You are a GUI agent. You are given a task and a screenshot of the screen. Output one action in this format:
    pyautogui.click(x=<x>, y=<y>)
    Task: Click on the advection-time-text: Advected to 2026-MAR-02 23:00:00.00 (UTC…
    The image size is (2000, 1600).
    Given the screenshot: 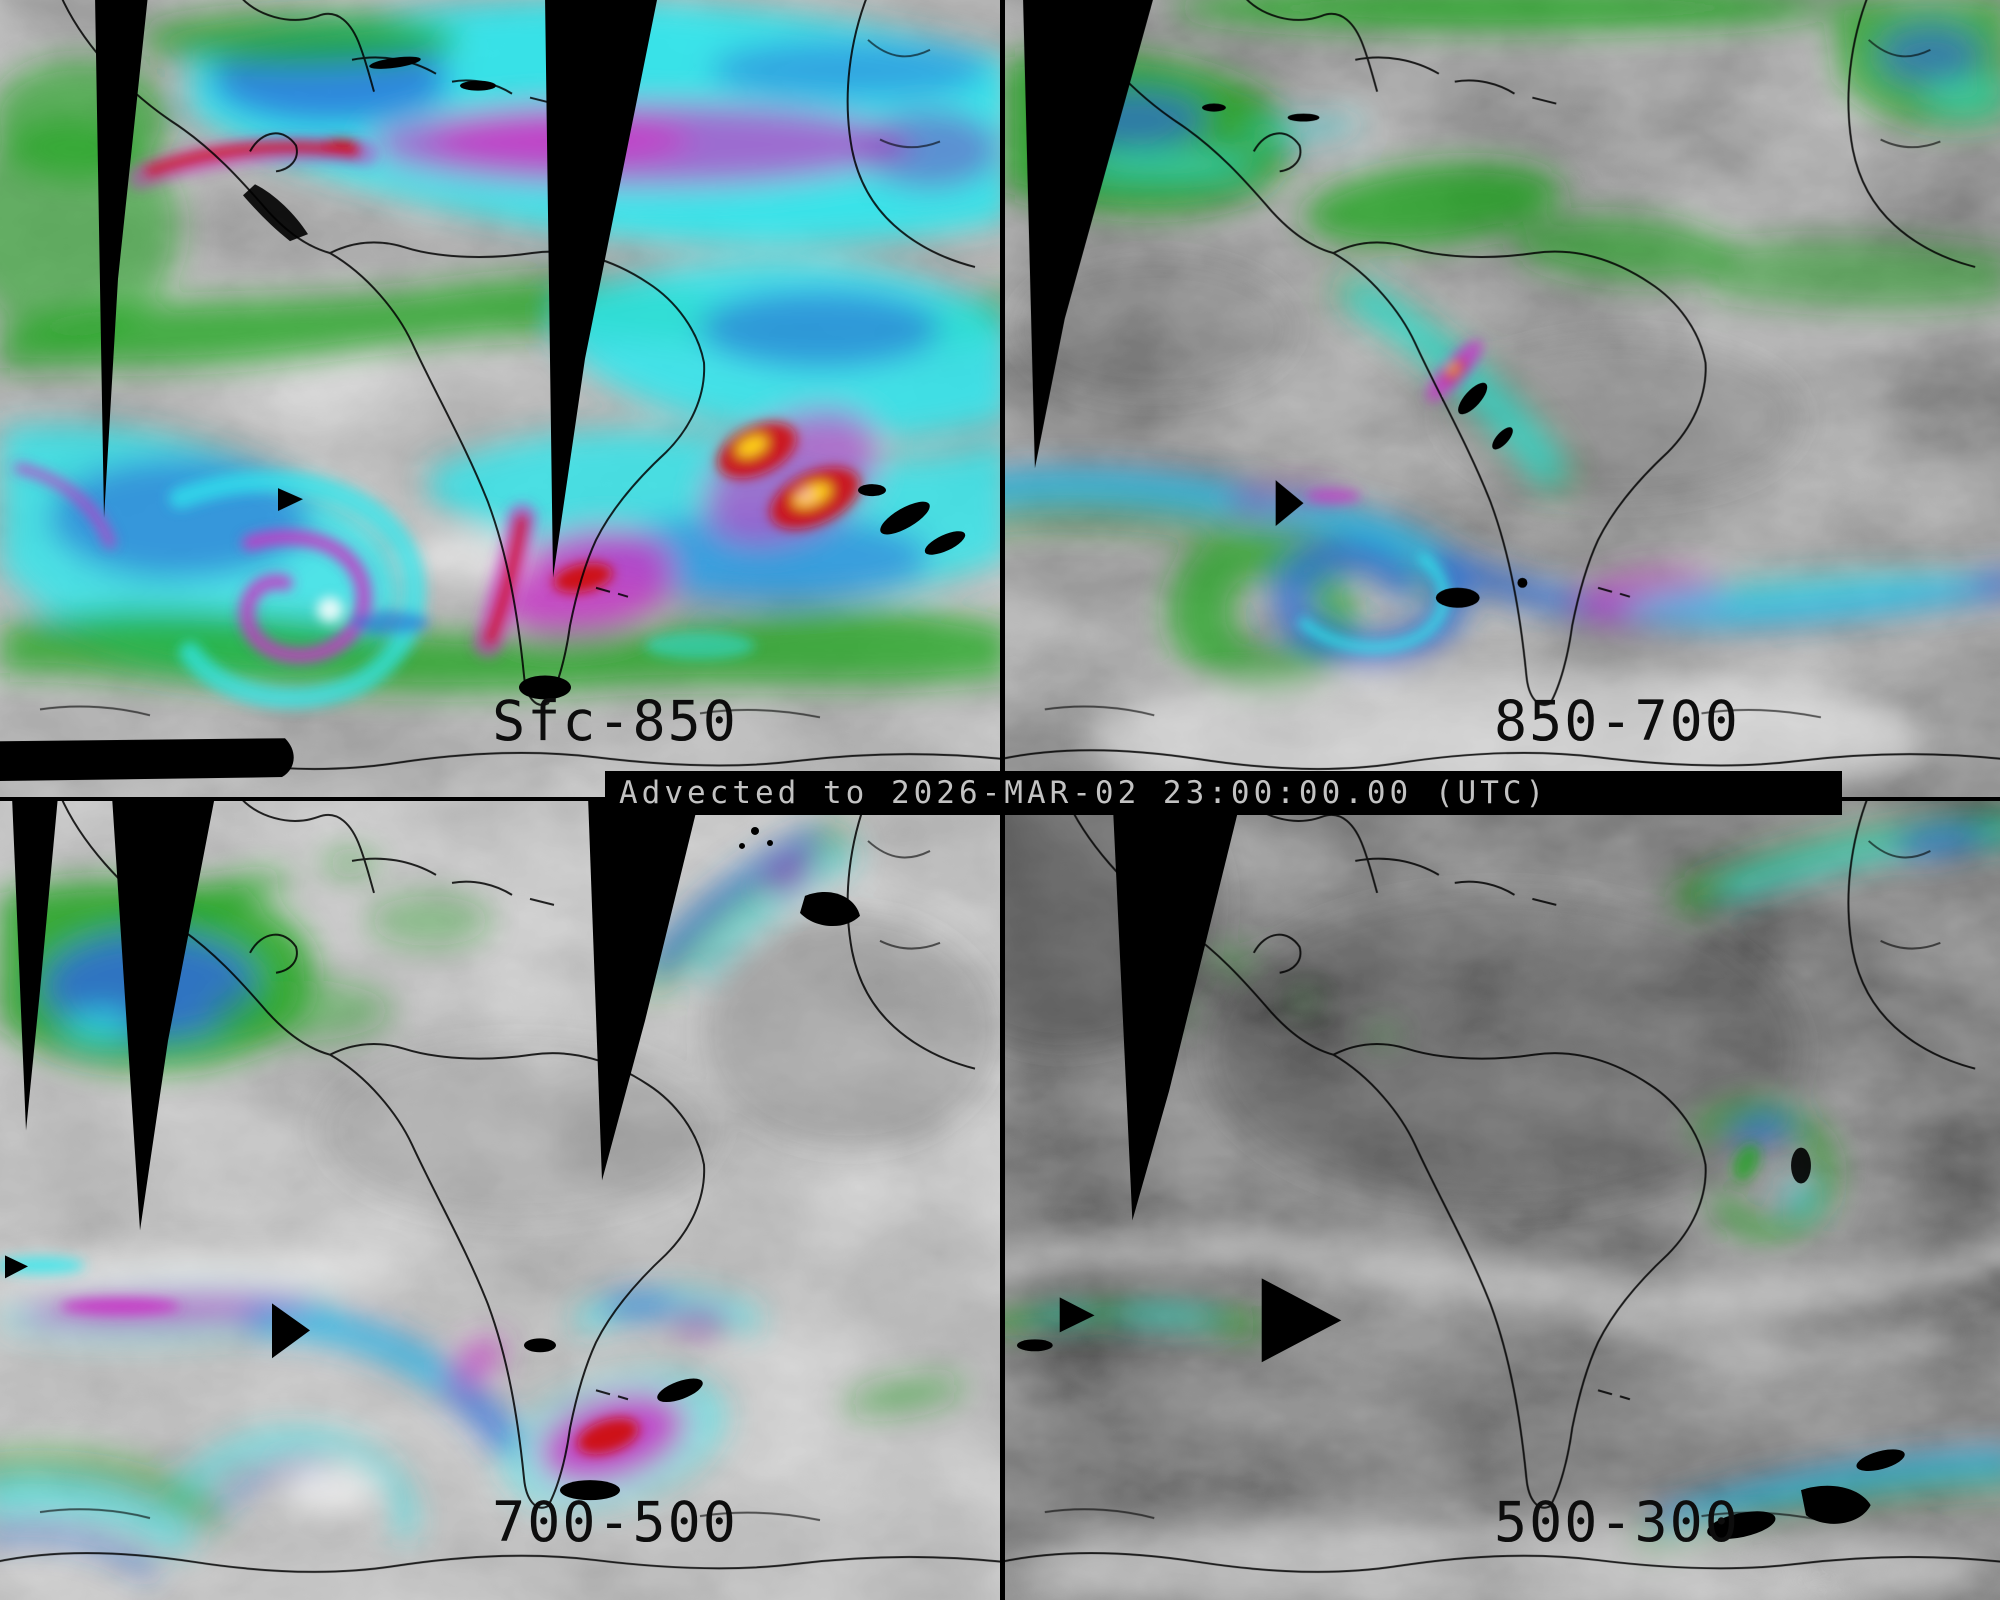 What is the action you would take?
    pyautogui.click(x=1084, y=793)
    